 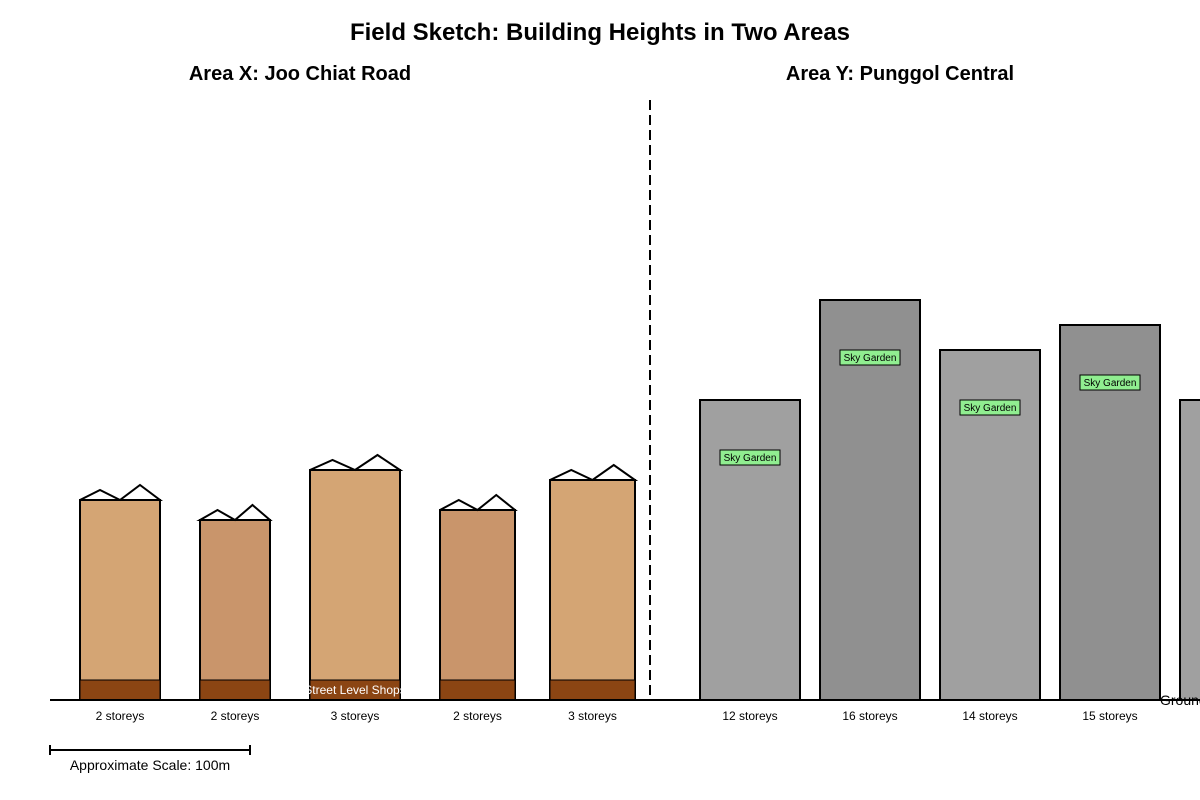 What do you see at coordinates (870, 511) in the screenshot?
I see `tower-2: Sky Garden 16 storeys` at bounding box center [870, 511].